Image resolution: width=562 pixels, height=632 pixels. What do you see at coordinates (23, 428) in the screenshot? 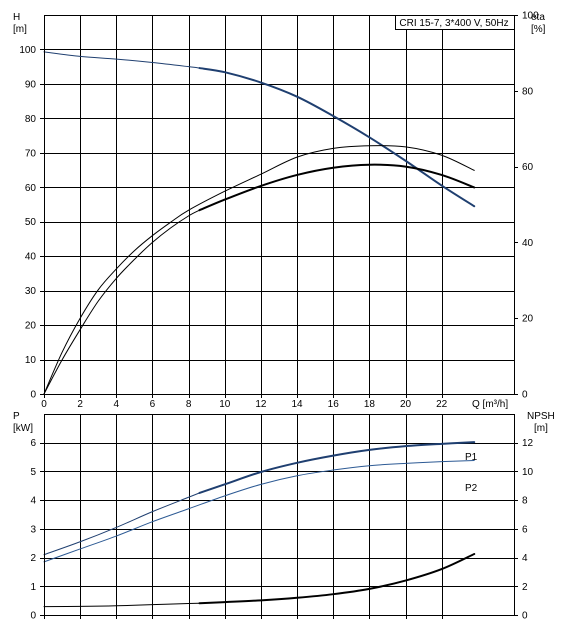
I see `bottom-left-axis-title-line2: [kW]` at bounding box center [23, 428].